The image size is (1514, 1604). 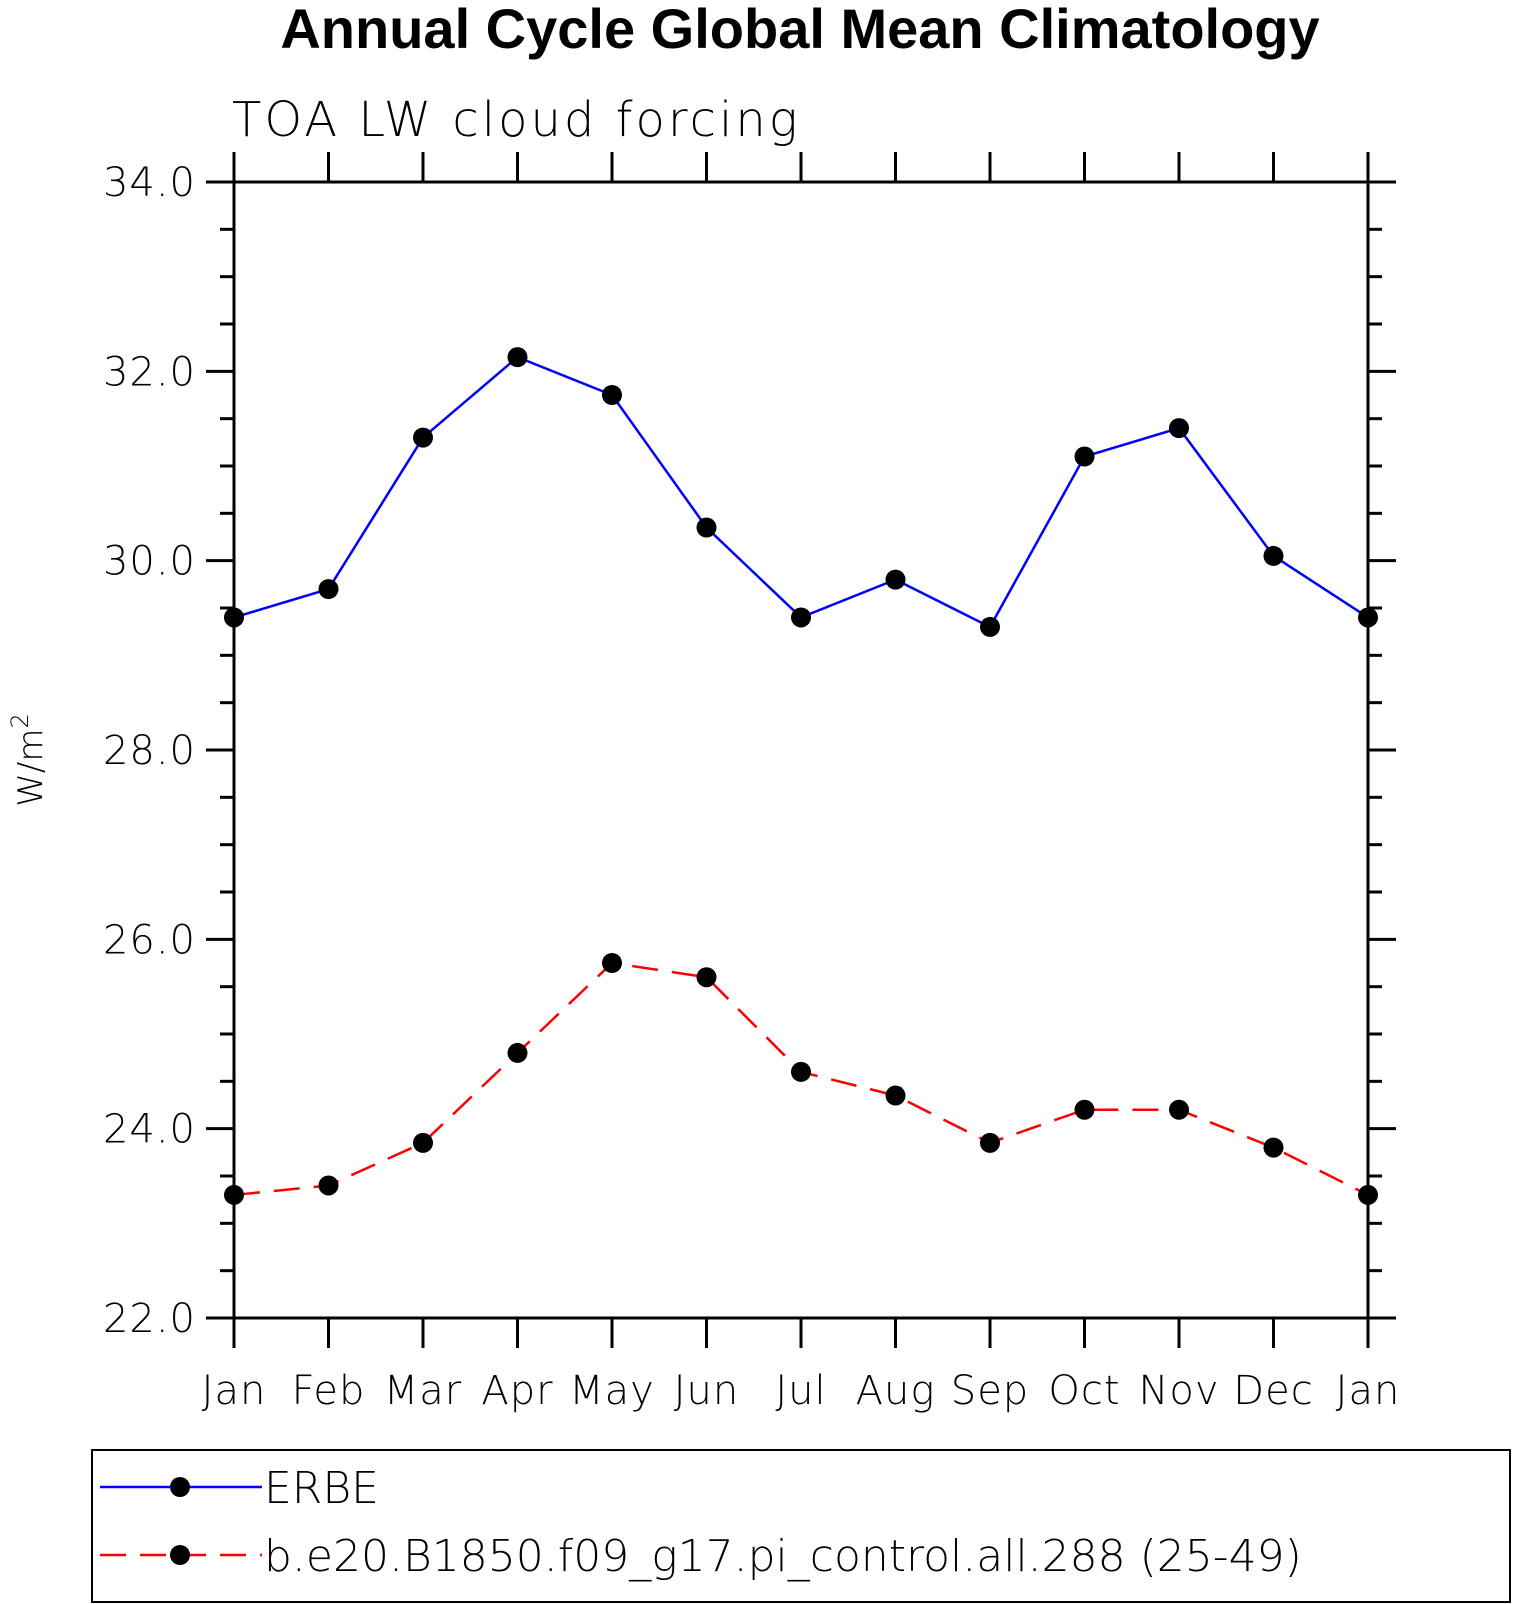 What do you see at coordinates (707, 1391) in the screenshot?
I see `x-tick-label: Jun` at bounding box center [707, 1391].